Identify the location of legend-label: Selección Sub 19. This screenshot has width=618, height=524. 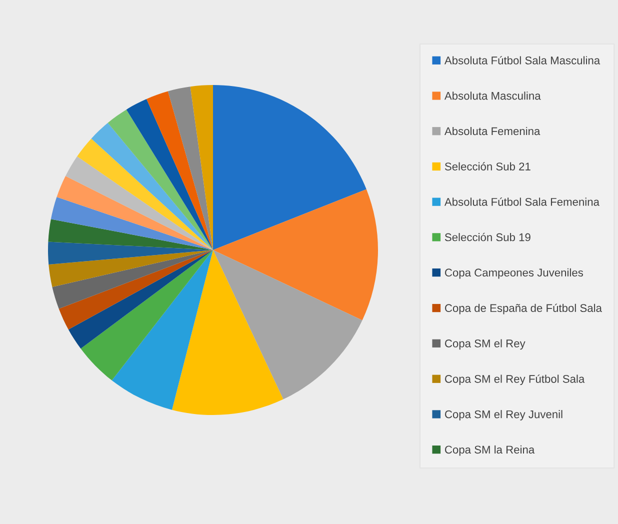
(487, 237).